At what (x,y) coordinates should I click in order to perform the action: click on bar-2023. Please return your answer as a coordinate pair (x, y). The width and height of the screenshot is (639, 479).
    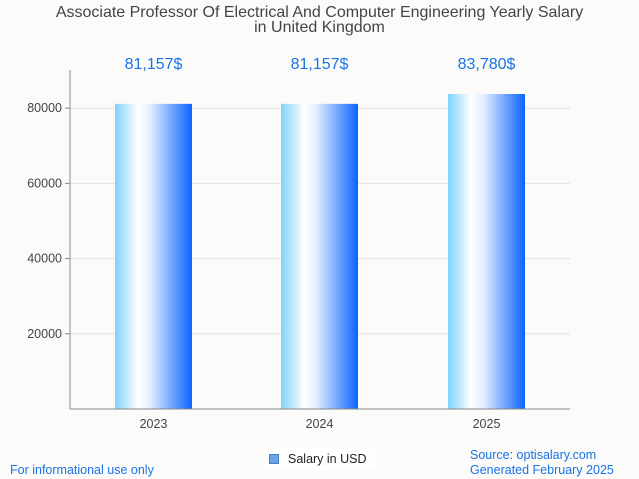
    Looking at the image, I should click on (153, 256).